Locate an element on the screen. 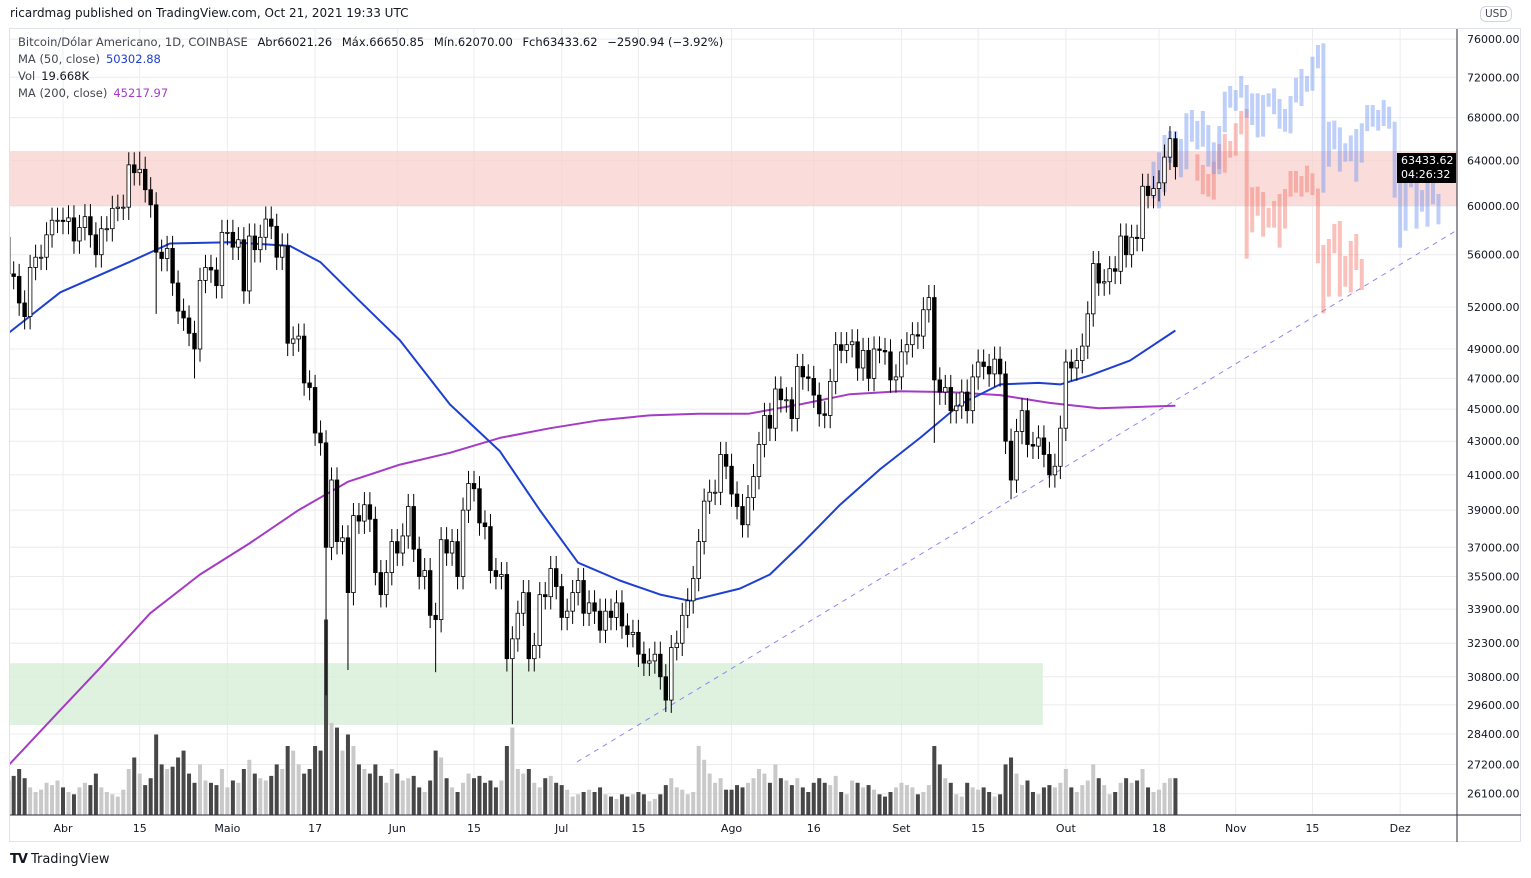 The width and height of the screenshot is (1531, 878). ma200-legend: MA (200, close) 45217.97 is located at coordinates (96, 93).